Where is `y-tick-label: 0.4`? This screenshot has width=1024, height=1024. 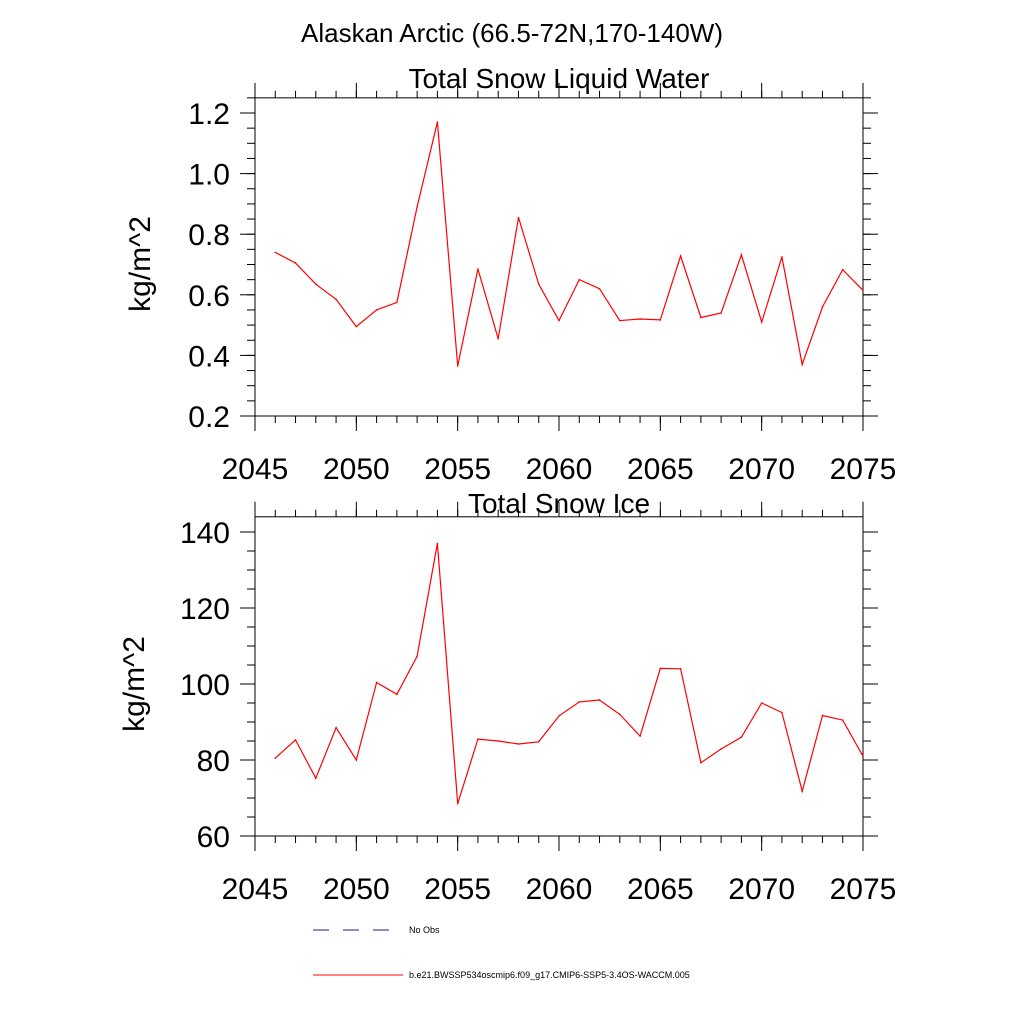
y-tick-label: 0.4 is located at coordinates (209, 356).